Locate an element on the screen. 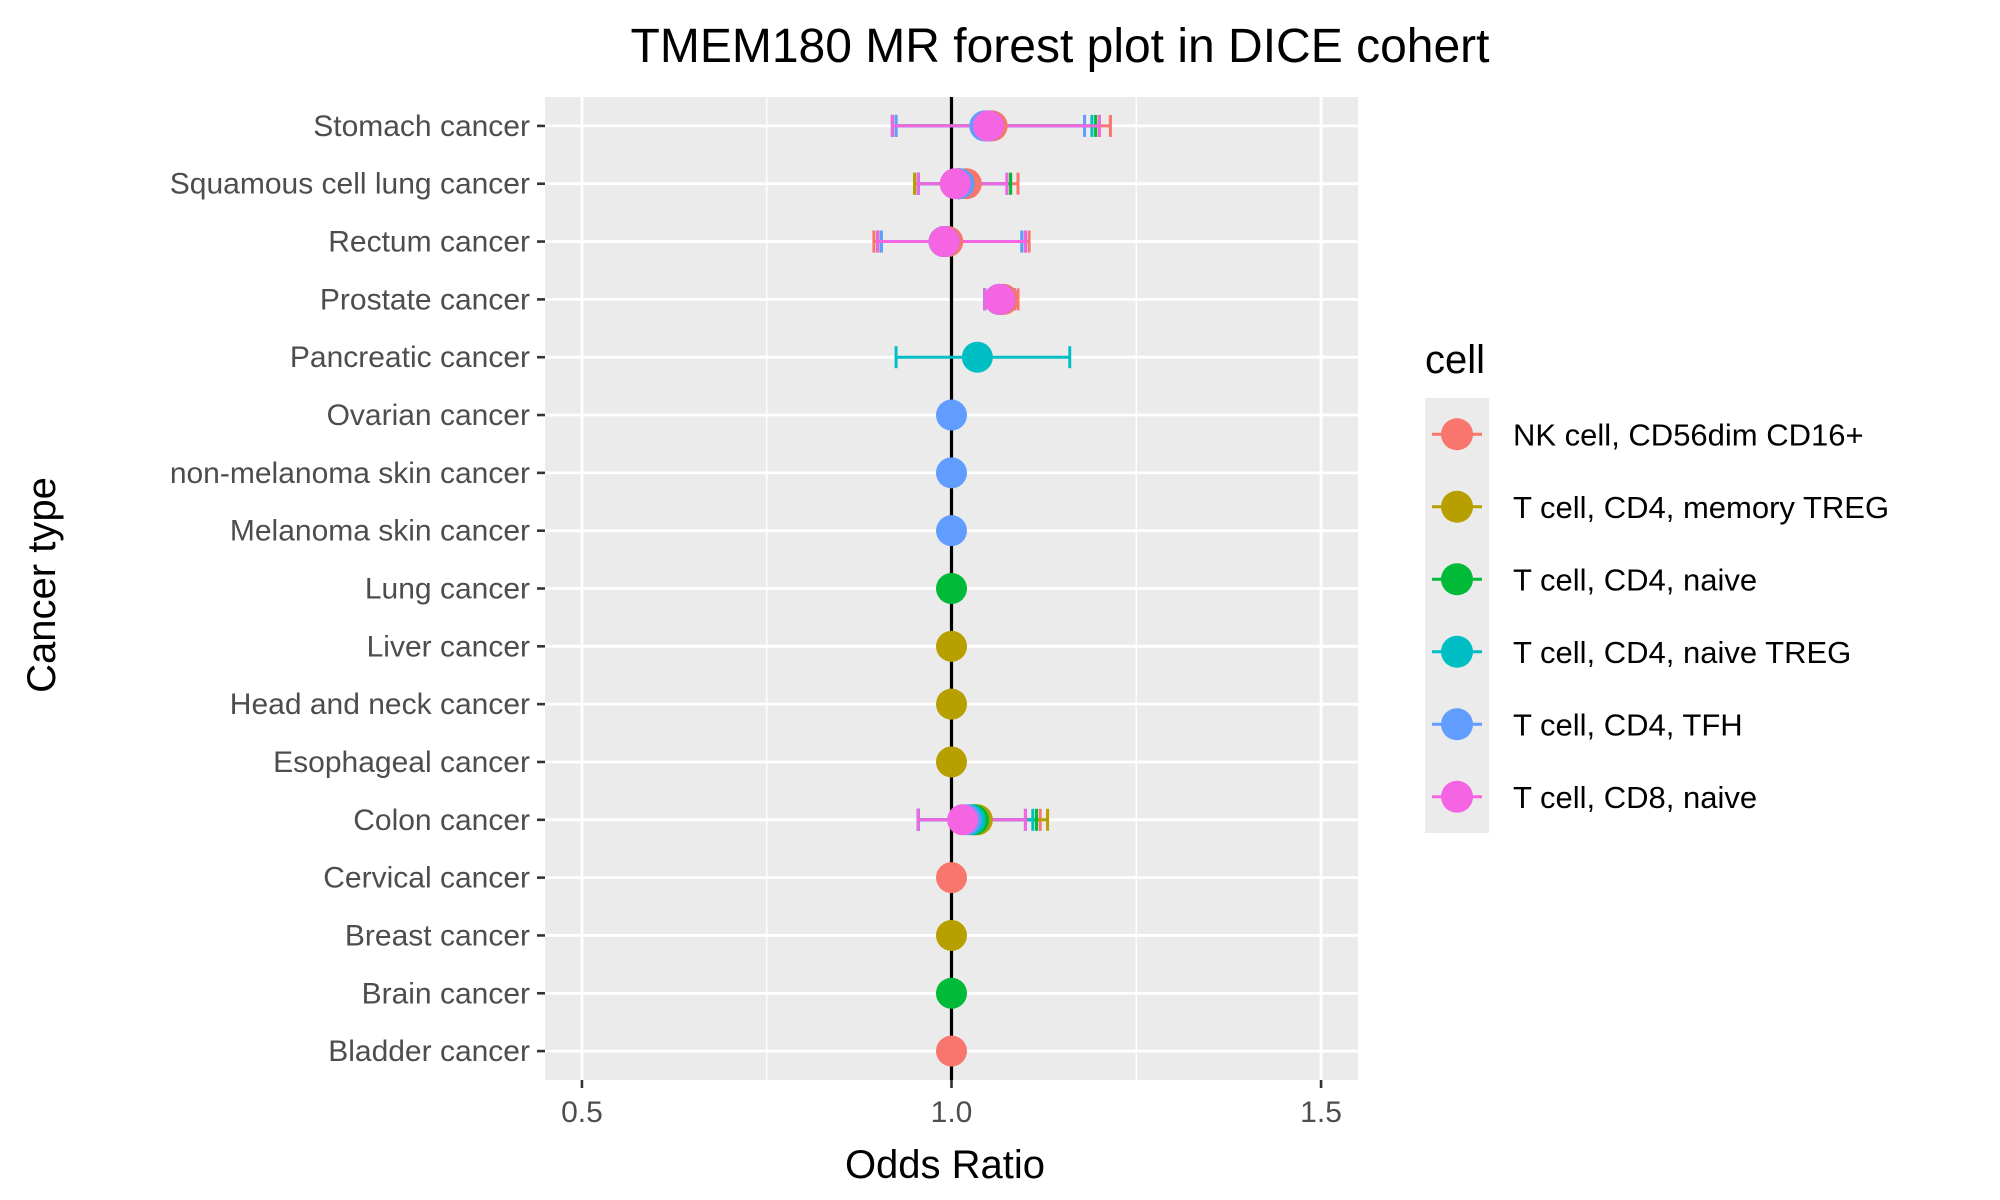 The width and height of the screenshot is (2000, 1200). legend-title: cell is located at coordinates (1455, 360).